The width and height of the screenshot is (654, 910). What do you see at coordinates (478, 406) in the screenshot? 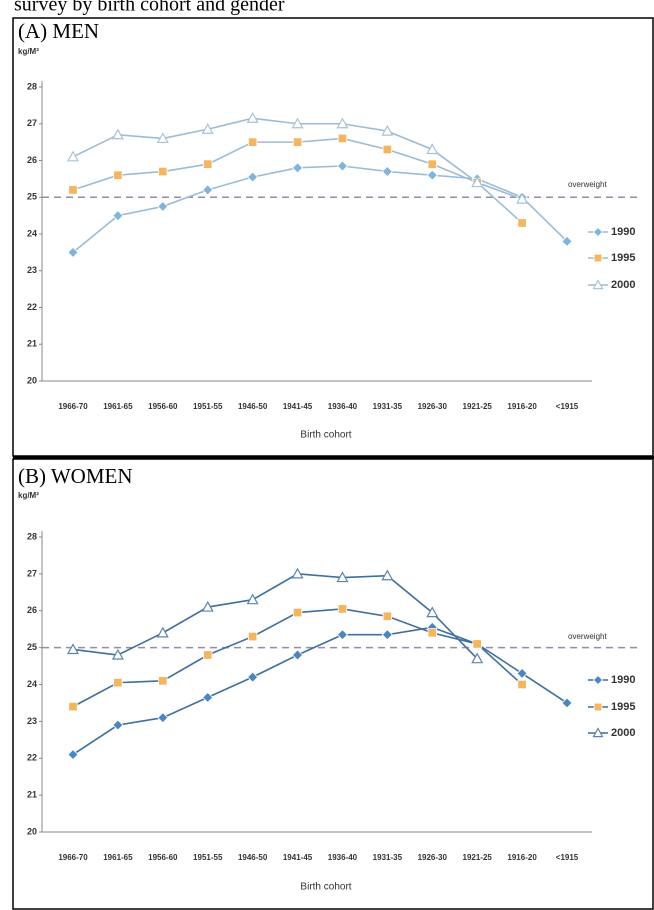
I see `x-tick-label: 1921-25` at bounding box center [478, 406].